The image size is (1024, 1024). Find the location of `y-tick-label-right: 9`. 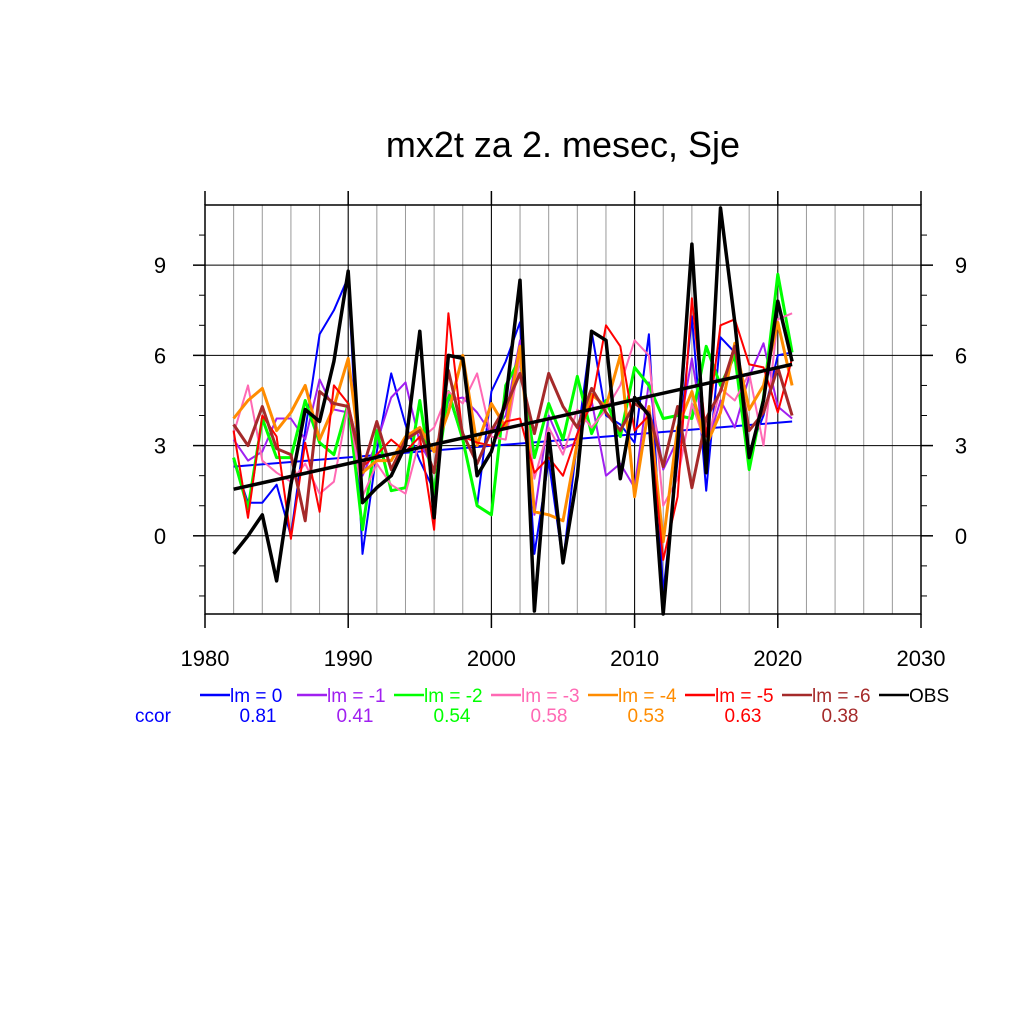

y-tick-label-right: 9 is located at coordinates (961, 265).